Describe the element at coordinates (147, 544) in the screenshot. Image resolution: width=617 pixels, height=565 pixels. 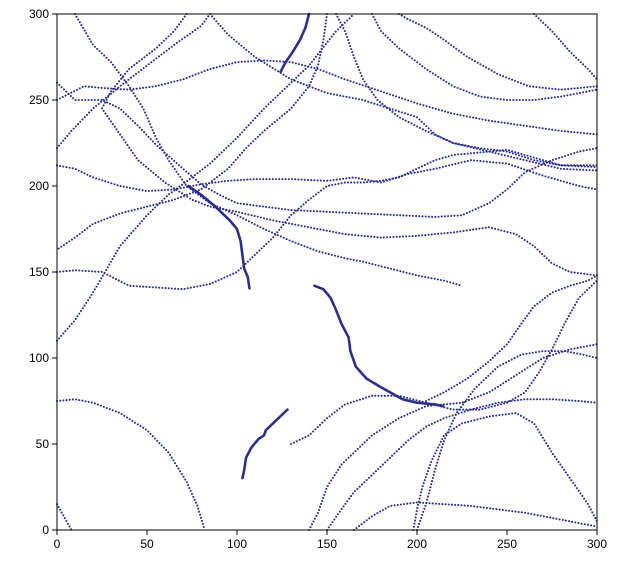
I see `x-tick-label: 50` at that location.